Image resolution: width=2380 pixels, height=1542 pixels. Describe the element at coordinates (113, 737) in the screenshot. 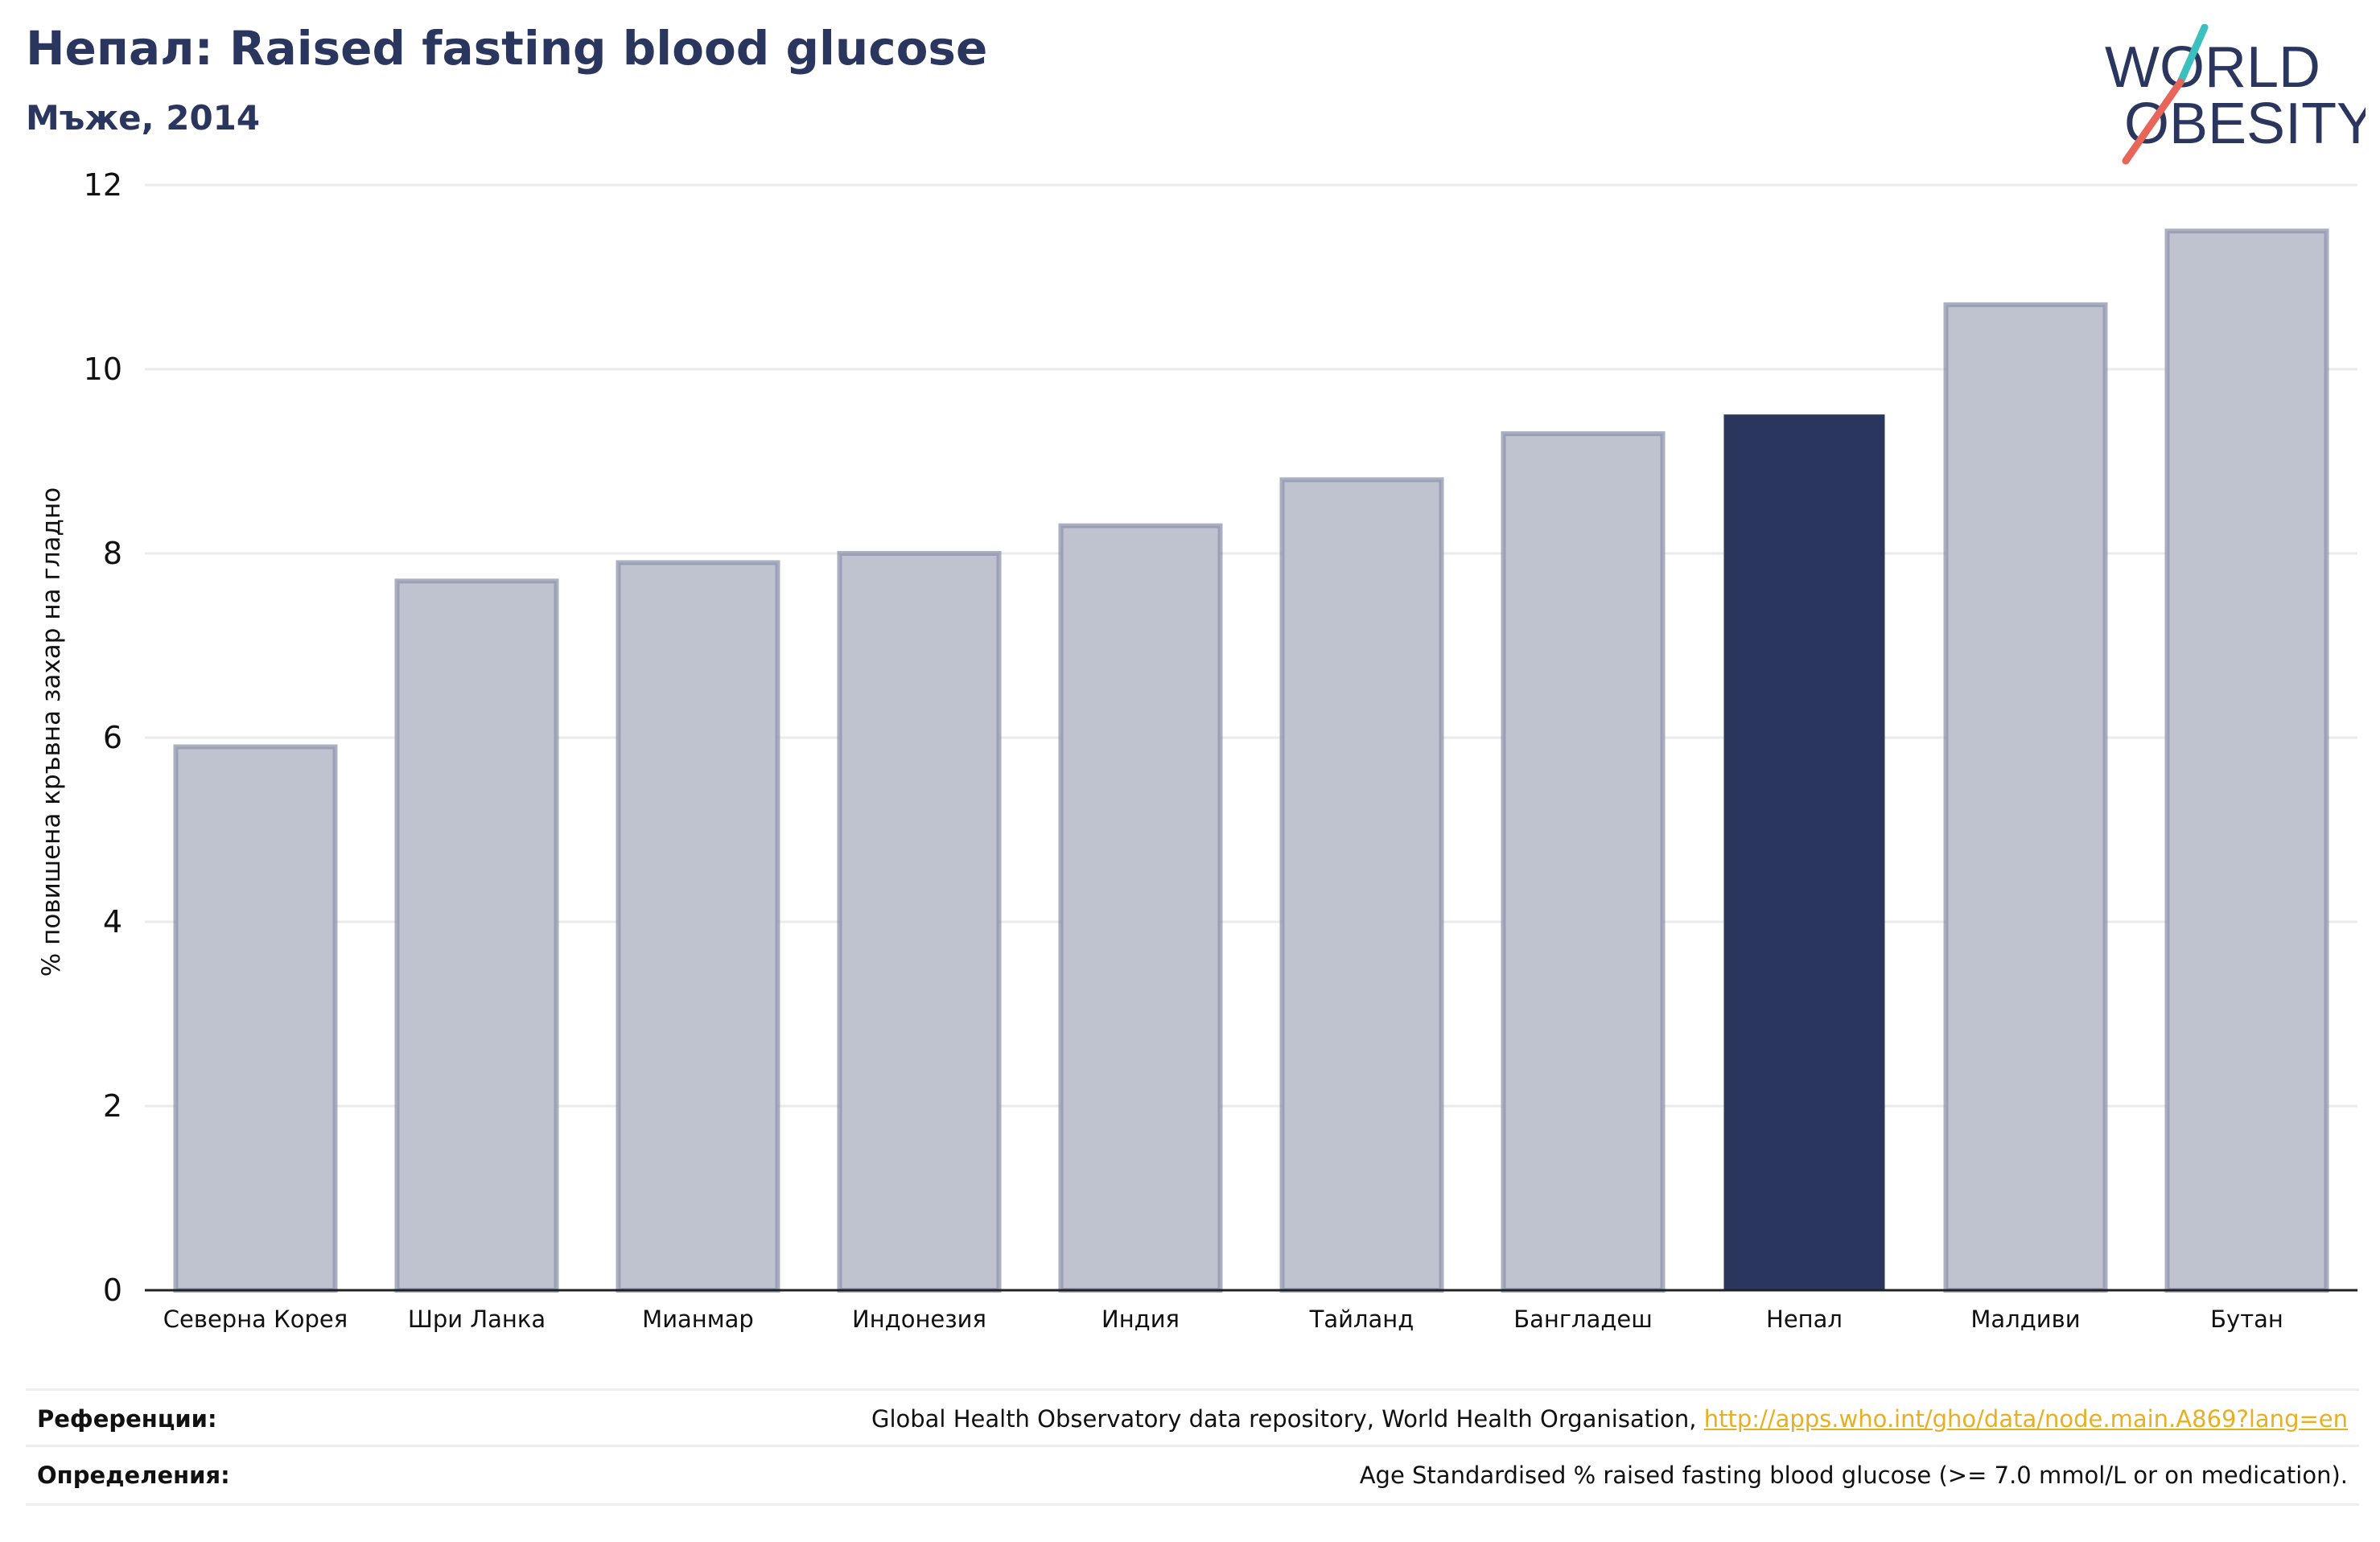

I see `y-tick-label: 6` at that location.